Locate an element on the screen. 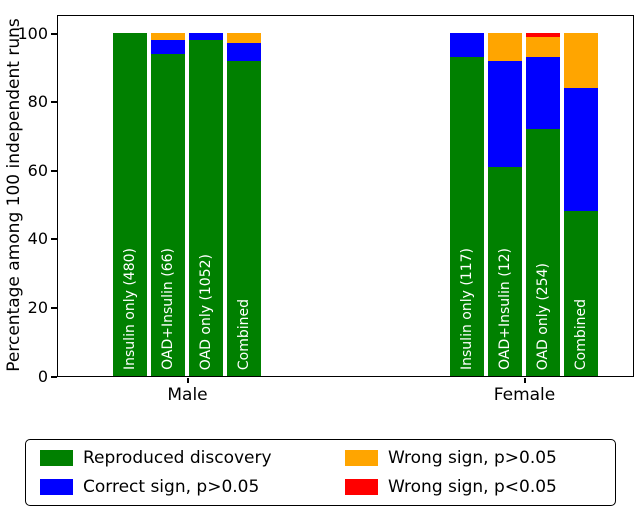  legend-label-correct-ns: Correct sign, p>0.05 is located at coordinates (171, 486).